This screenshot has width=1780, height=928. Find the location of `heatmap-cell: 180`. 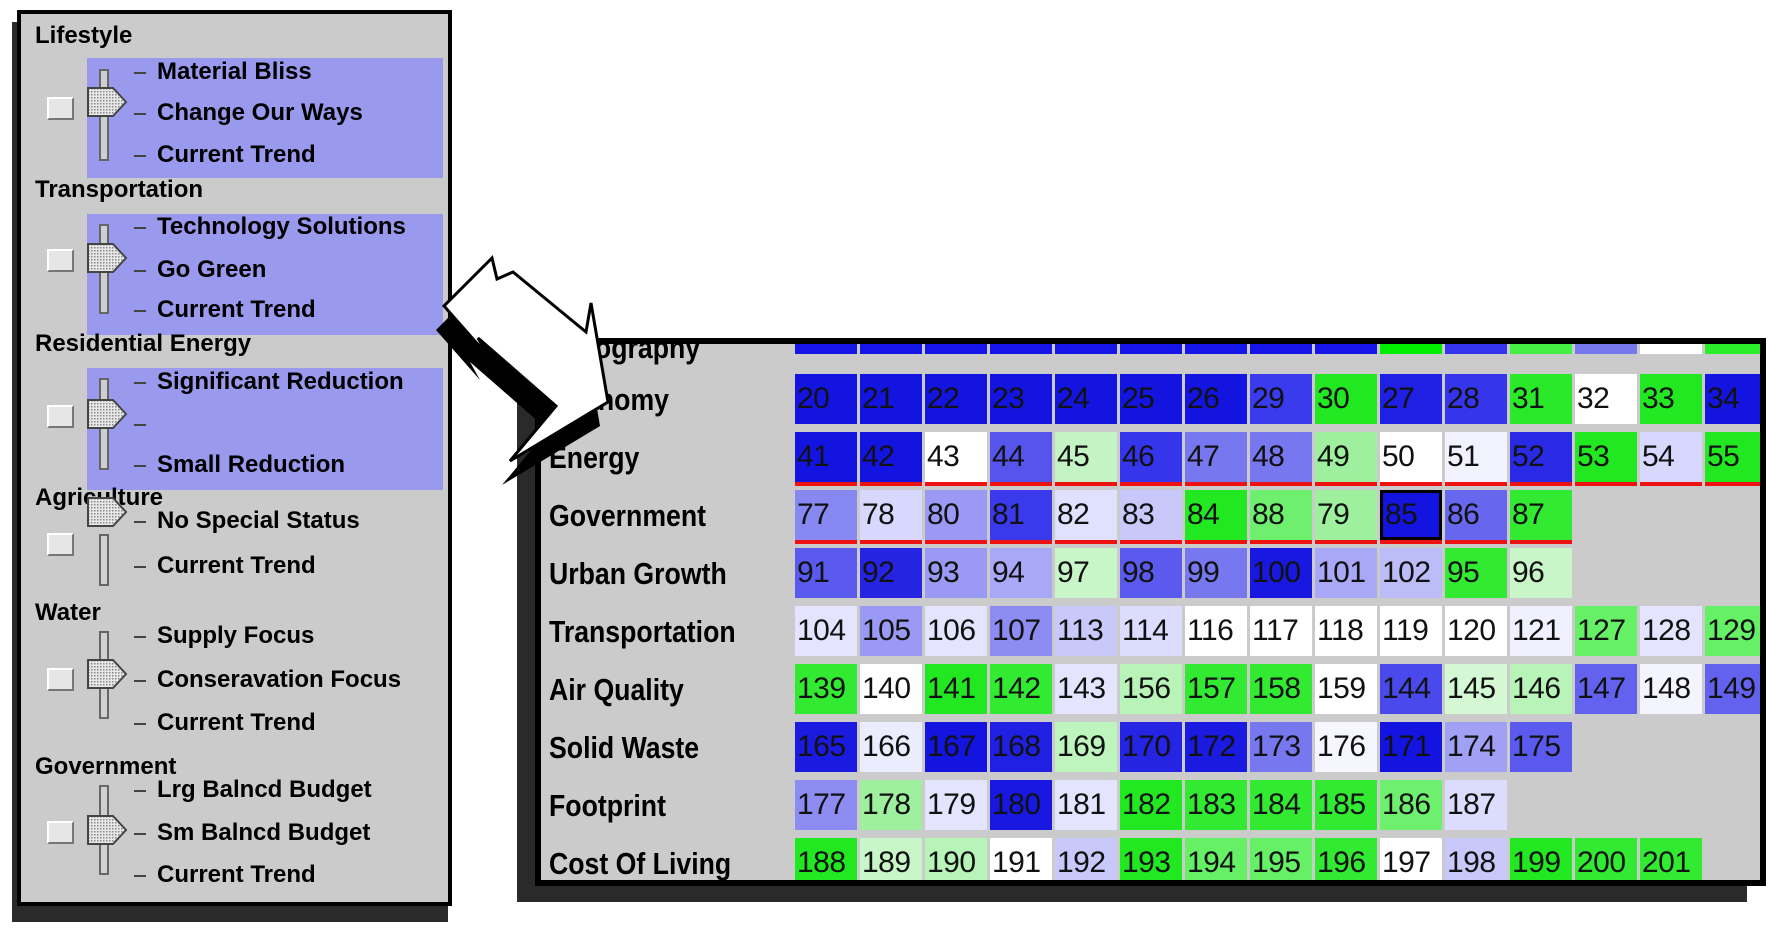

heatmap-cell: 180 is located at coordinates (1021, 805).